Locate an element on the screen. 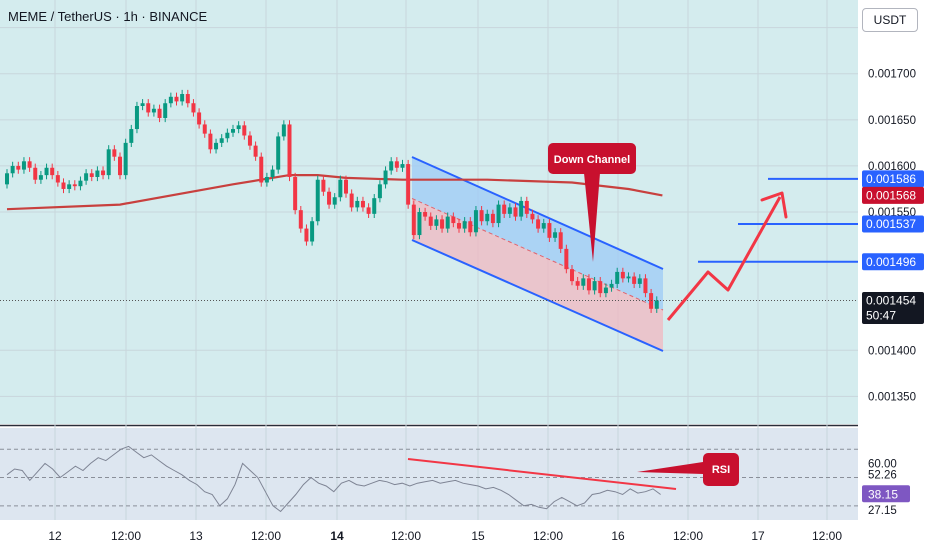 This screenshot has height=550, width=932. y-tick-label: 0.001350 is located at coordinates (892, 397).